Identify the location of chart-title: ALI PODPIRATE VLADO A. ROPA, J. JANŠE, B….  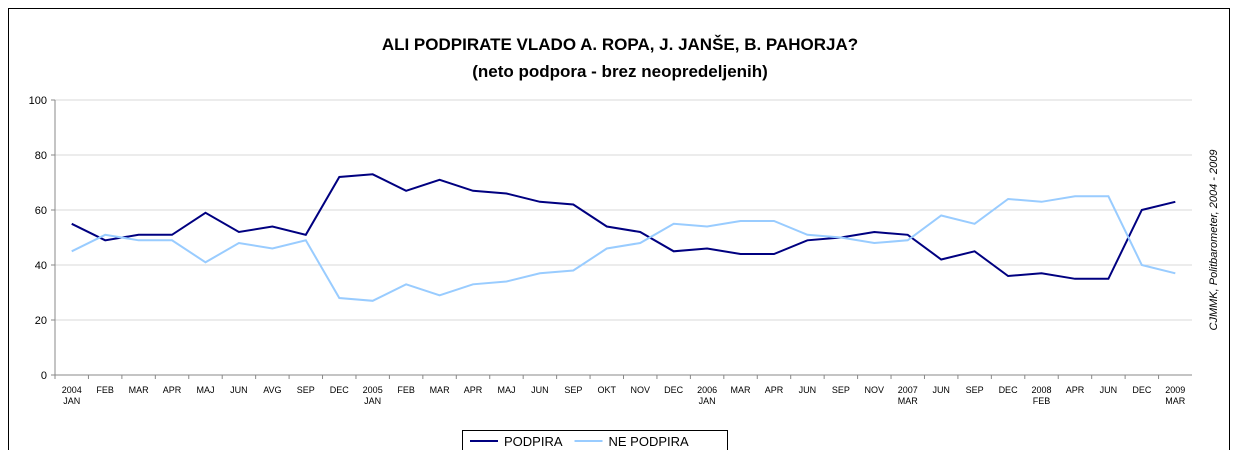
(620, 44).